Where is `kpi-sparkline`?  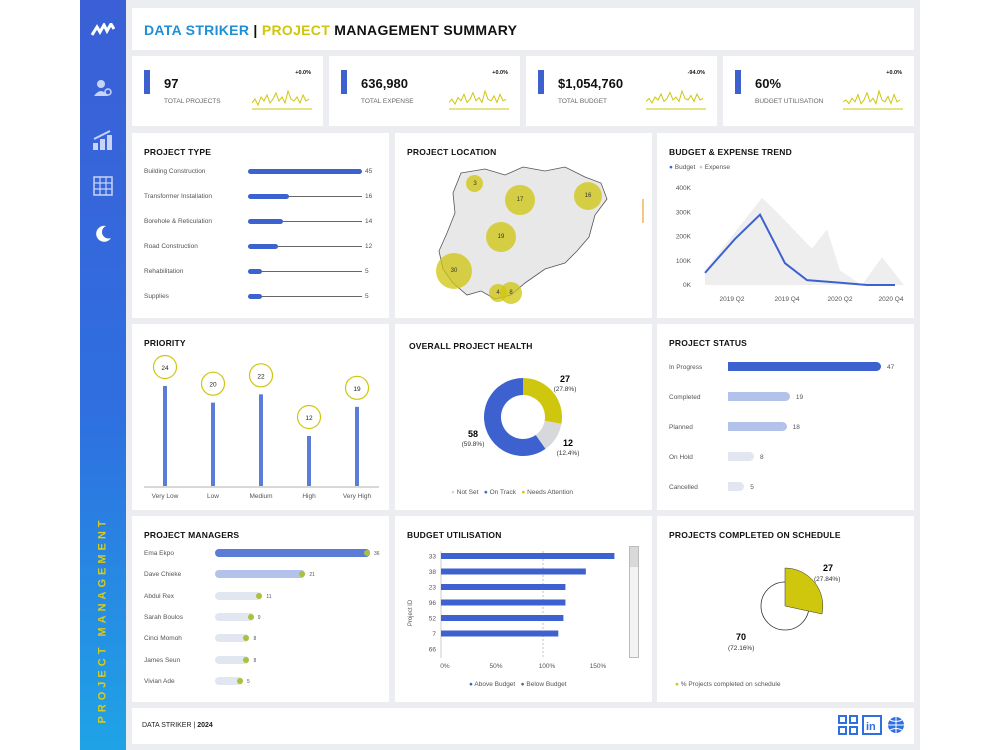
kpi-sparkline is located at coordinates (873, 99).